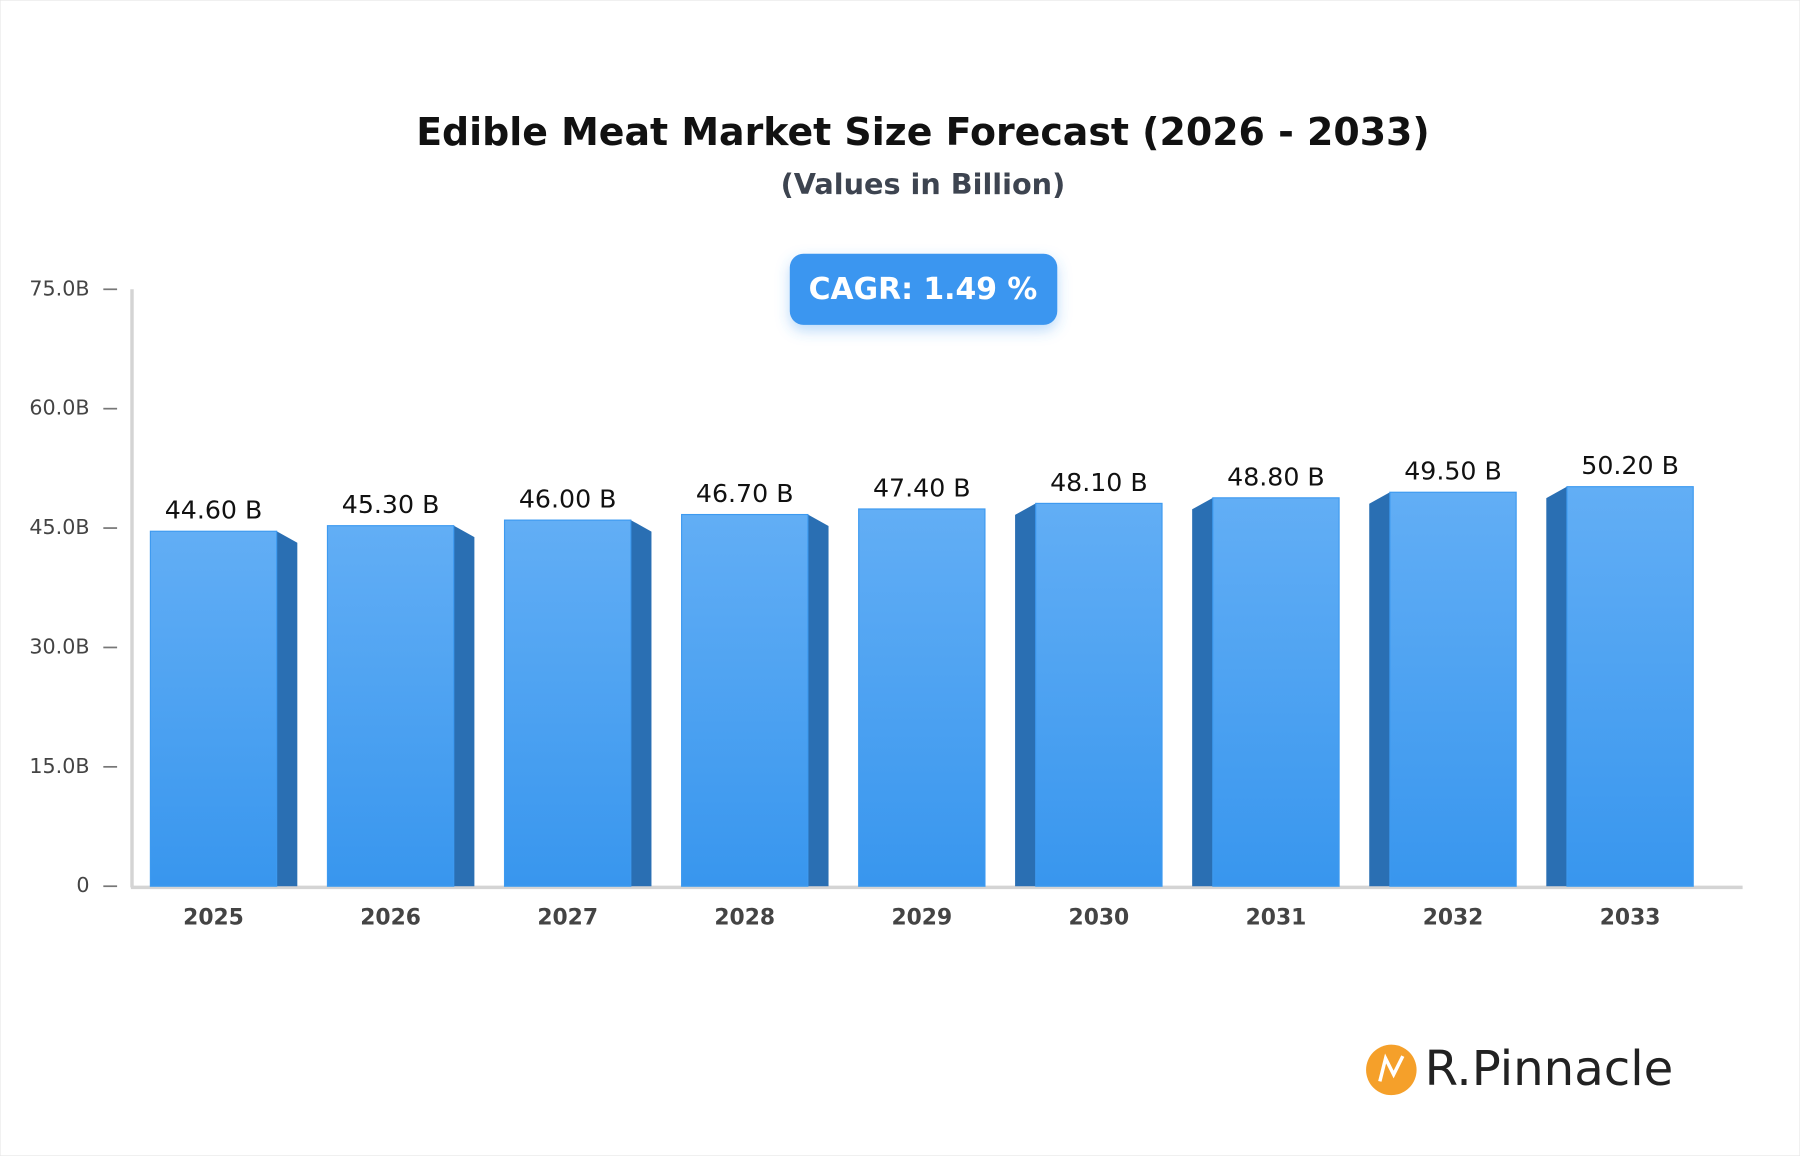 The width and height of the screenshot is (1800, 1156). I want to click on value-label: 47.40 B, so click(922, 487).